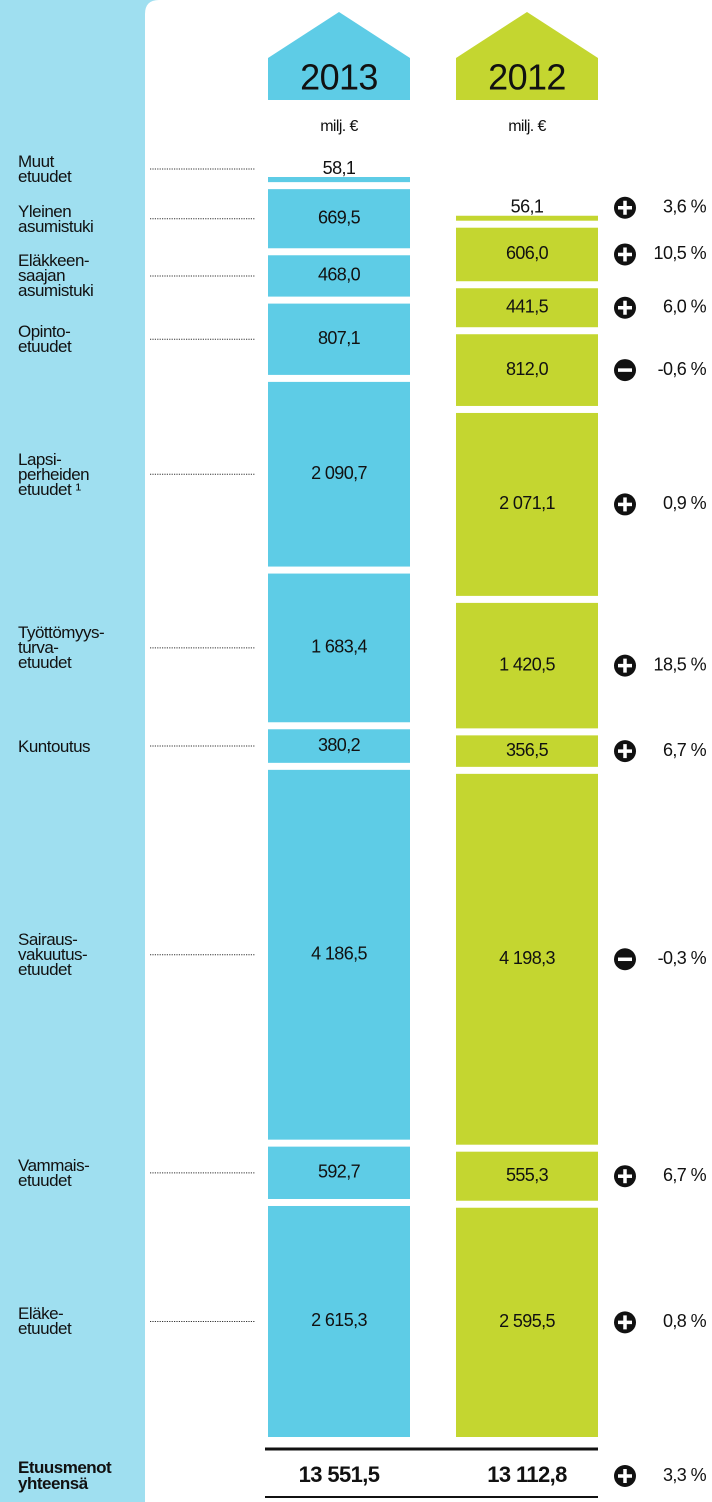 This screenshot has width=712, height=1502. Describe the element at coordinates (339, 1474) in the screenshot. I see `total-value: 13 551,5` at that location.